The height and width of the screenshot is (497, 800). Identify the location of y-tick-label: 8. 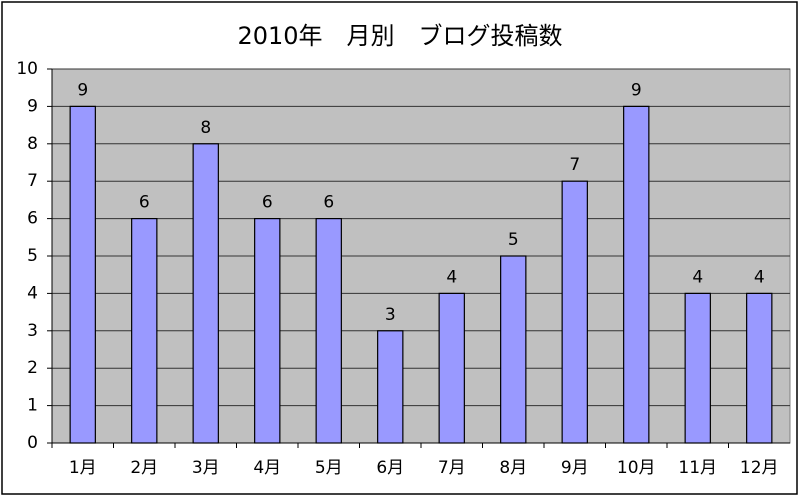
(32, 144).